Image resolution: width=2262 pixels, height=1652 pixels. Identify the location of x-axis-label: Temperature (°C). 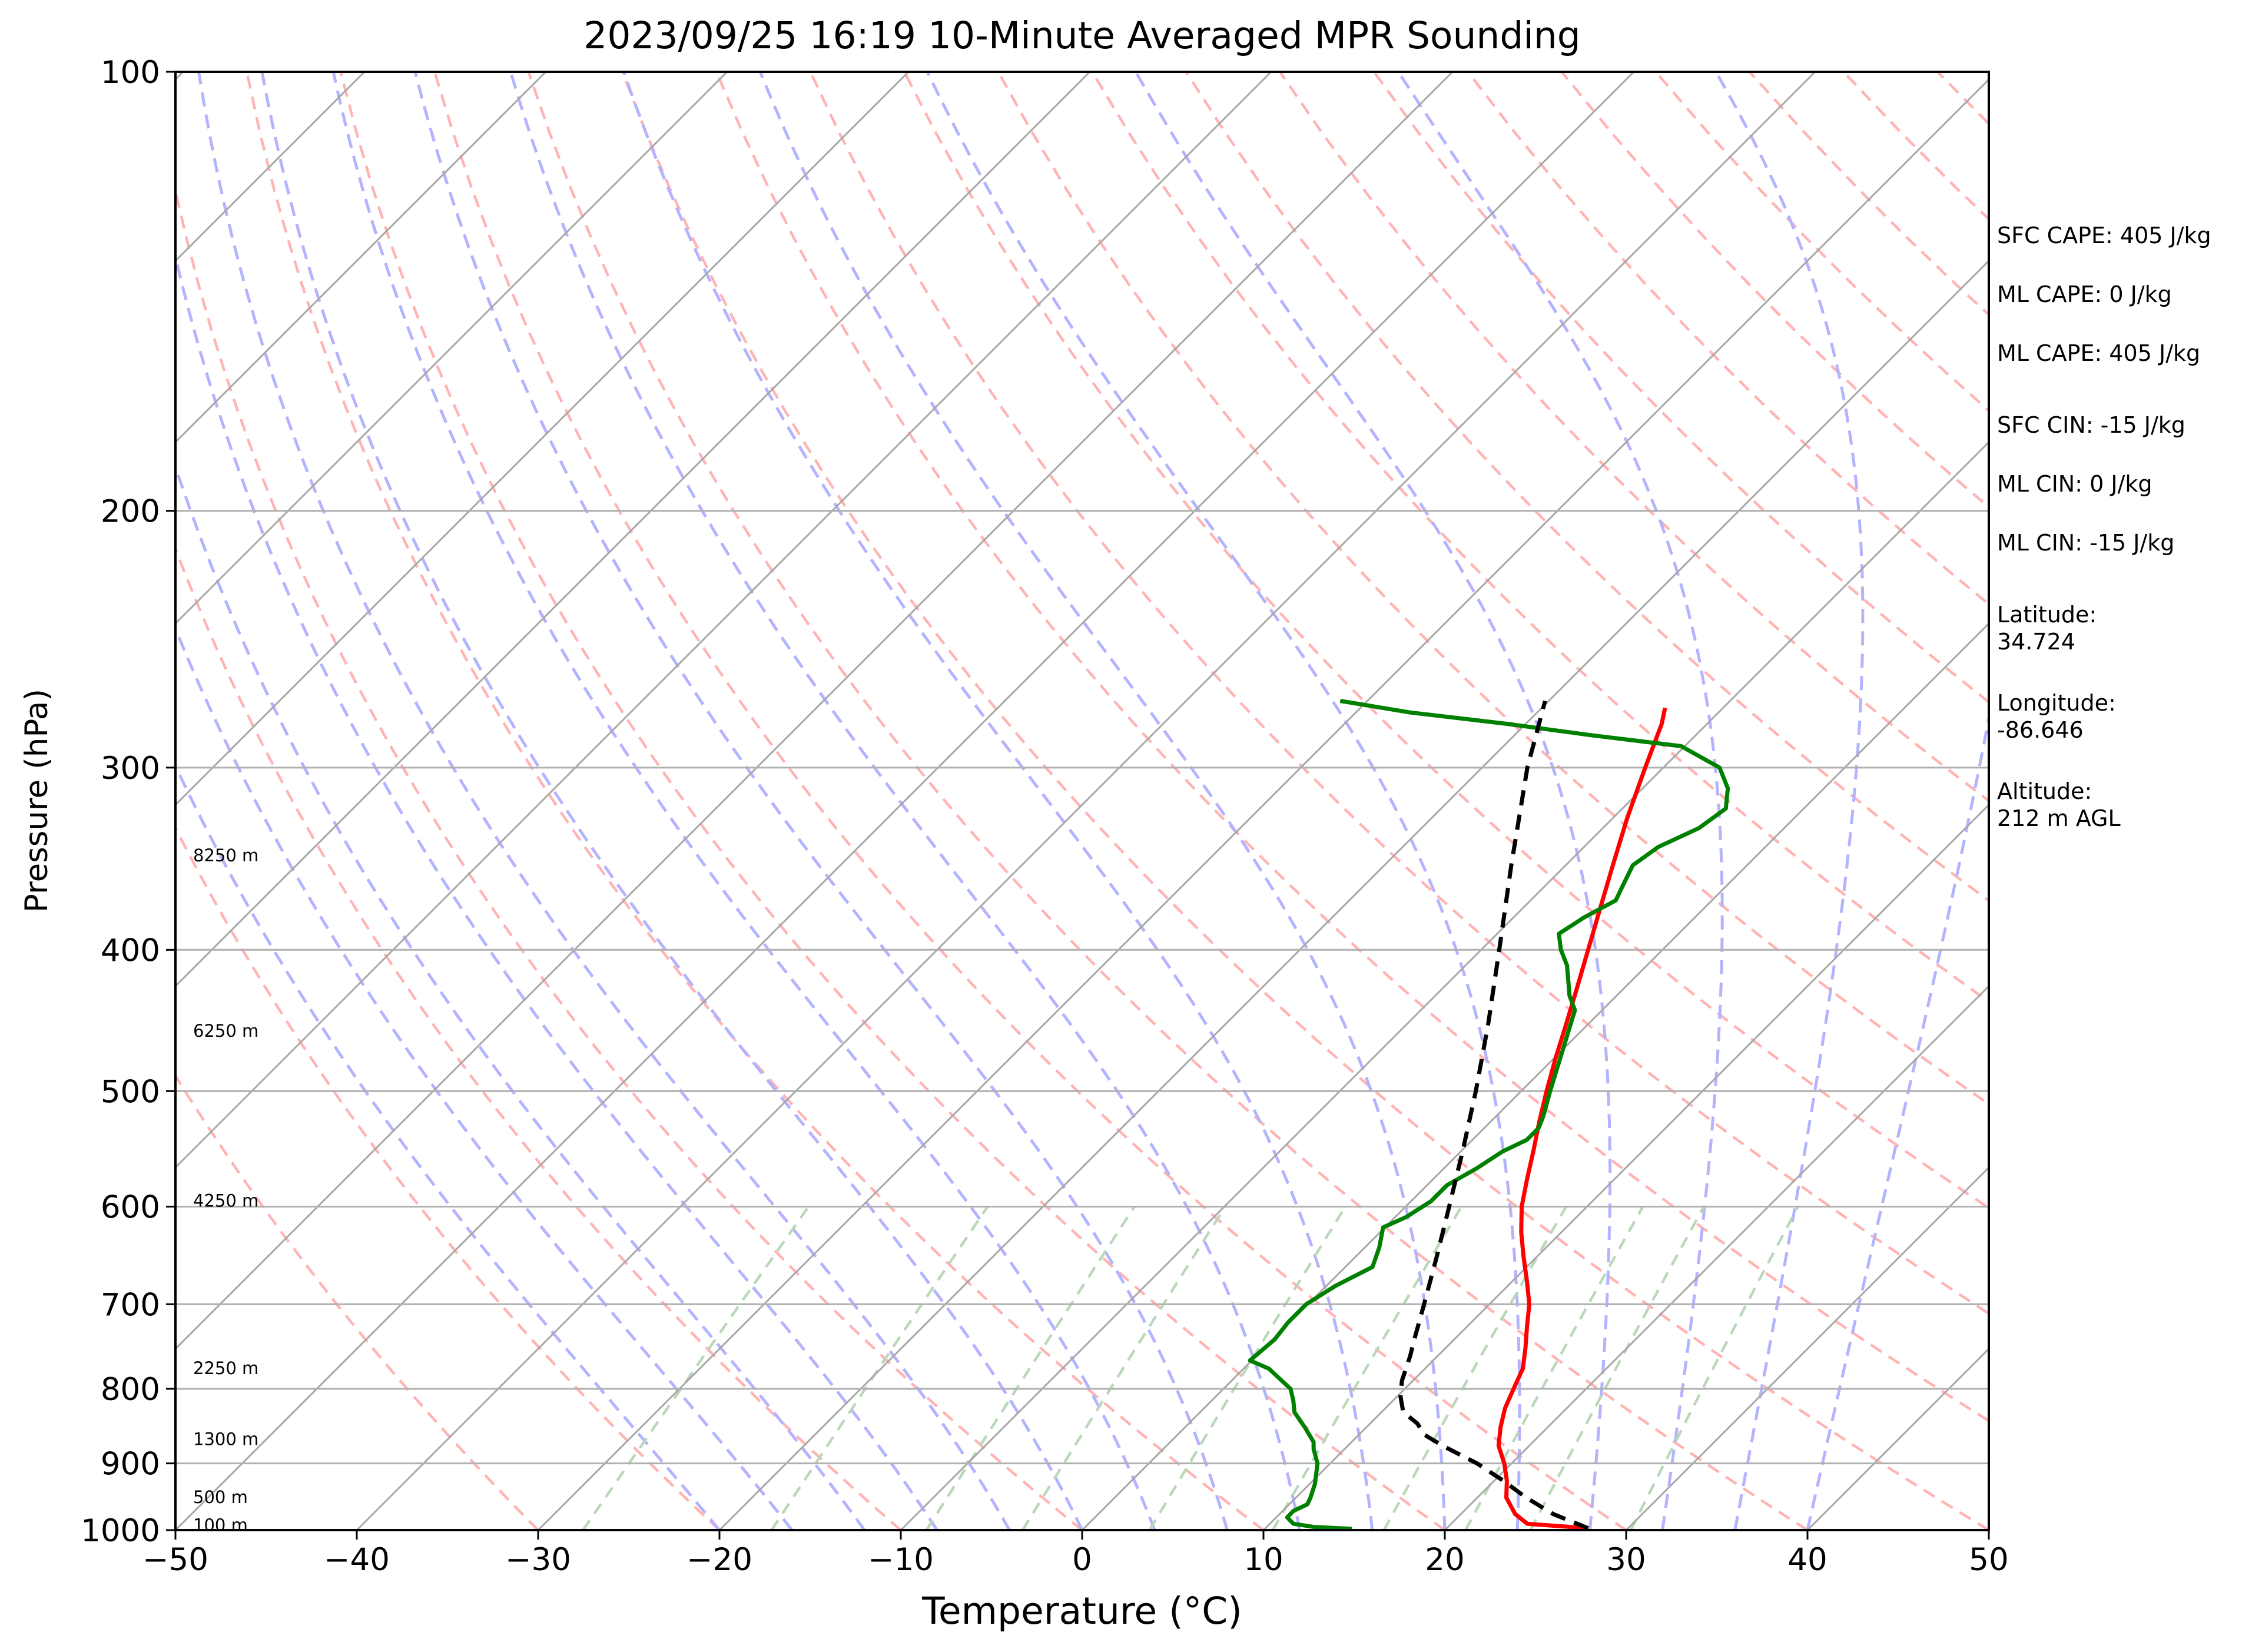
(1081, 1611).